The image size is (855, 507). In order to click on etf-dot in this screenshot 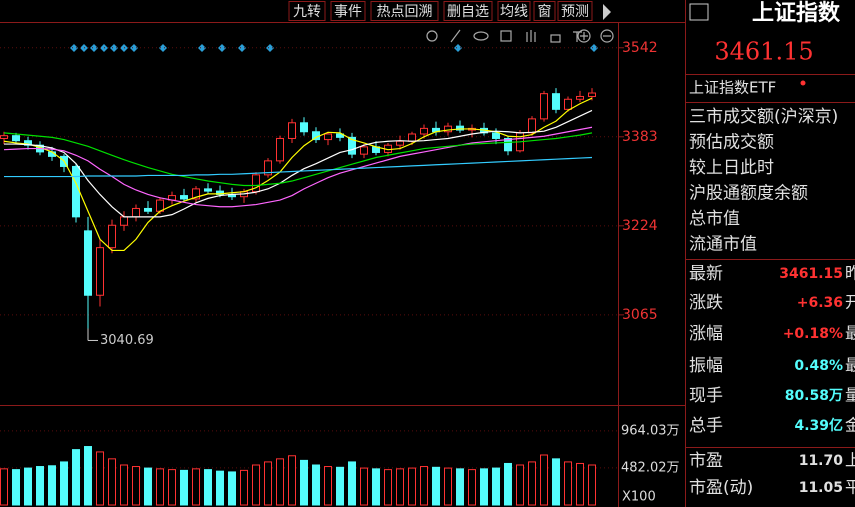, I will do `click(803, 83)`.